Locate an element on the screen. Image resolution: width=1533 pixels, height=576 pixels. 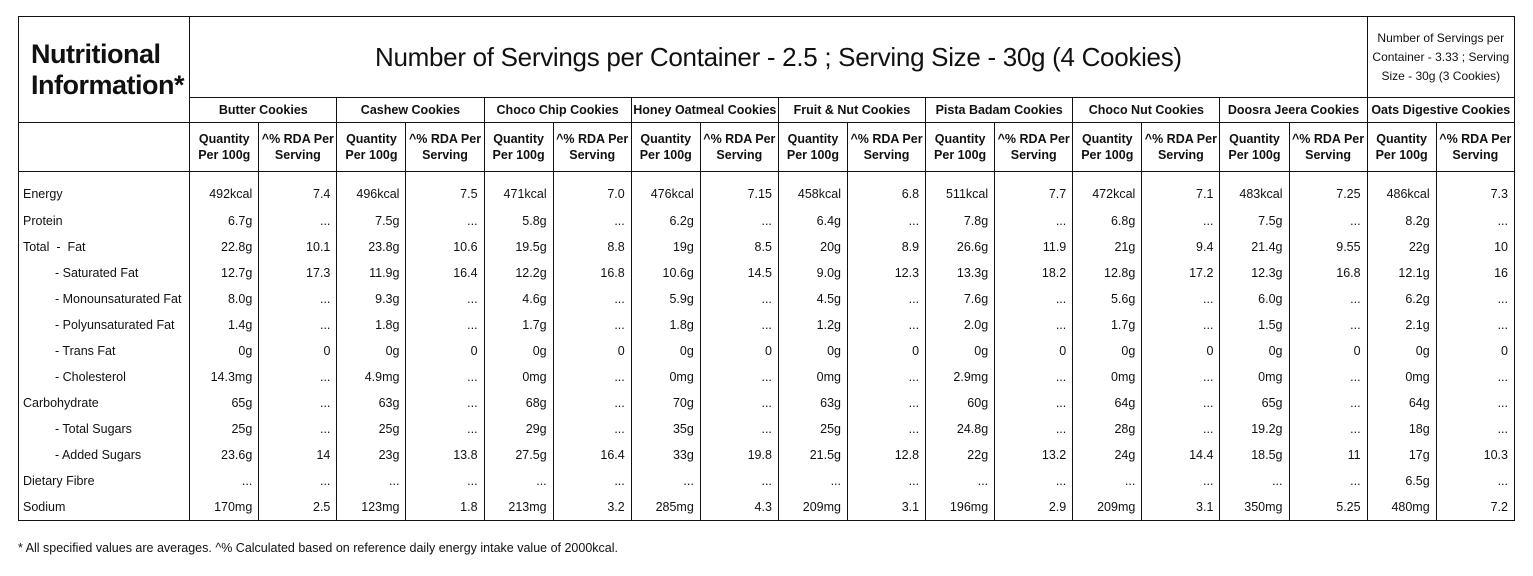
rda-cell: 8.9 is located at coordinates (886, 247).